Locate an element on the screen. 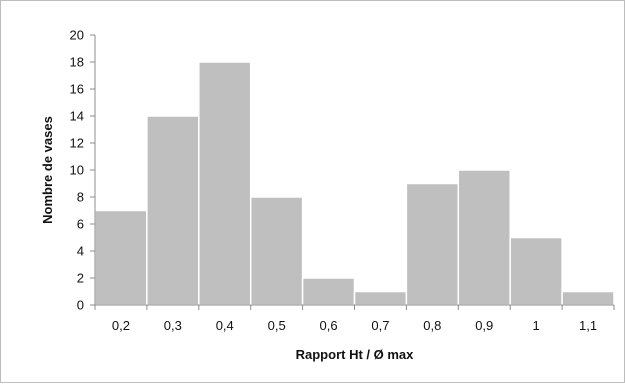 The height and width of the screenshot is (384, 625). y-tick-label: 2 is located at coordinates (80, 278).